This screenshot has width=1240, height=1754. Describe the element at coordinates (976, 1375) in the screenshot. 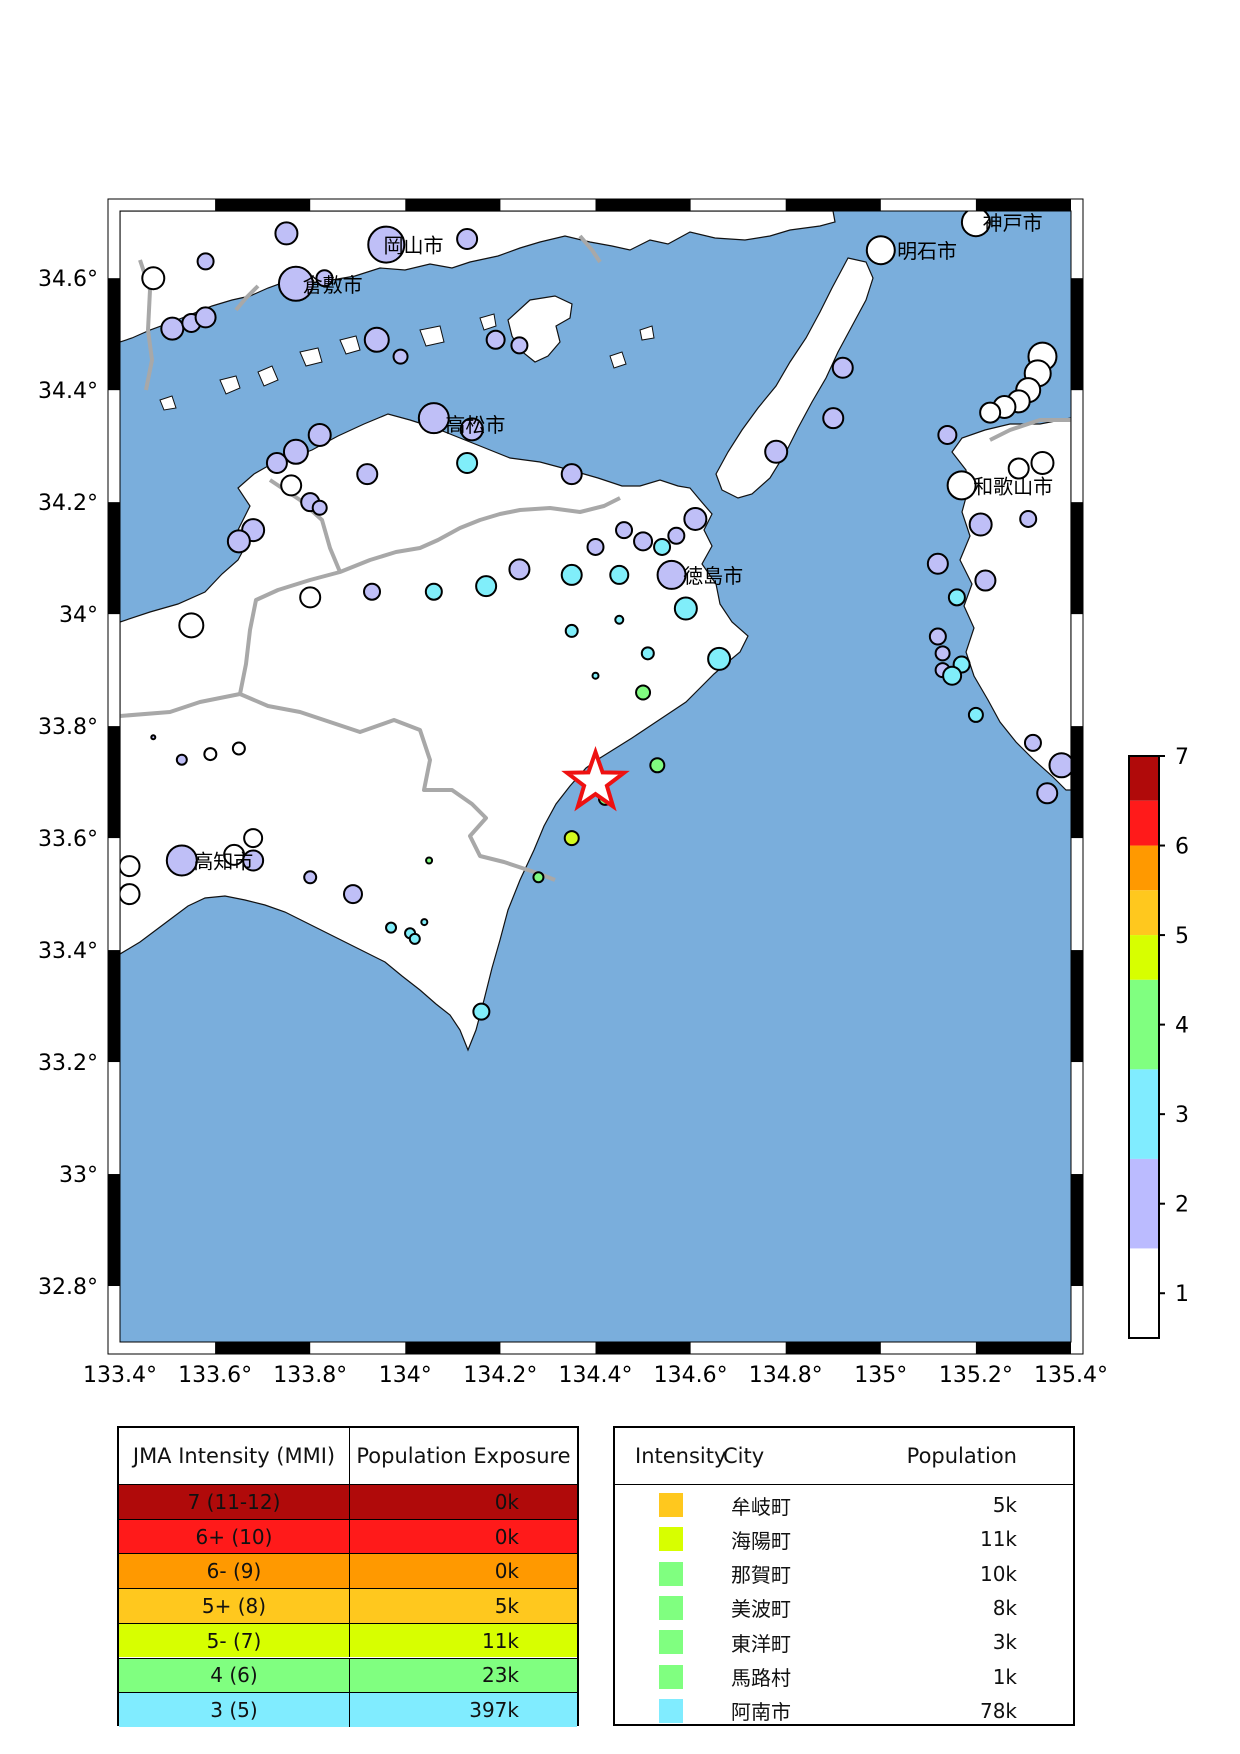

I see `x-tick-label: 135.2°` at that location.